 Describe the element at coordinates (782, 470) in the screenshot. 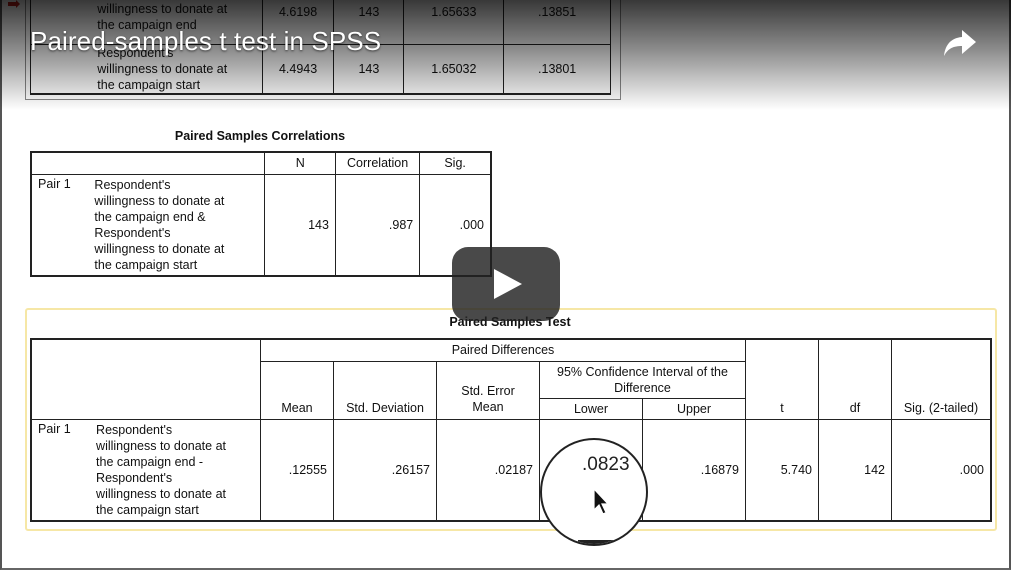

I see `test-t: 5.740` at that location.